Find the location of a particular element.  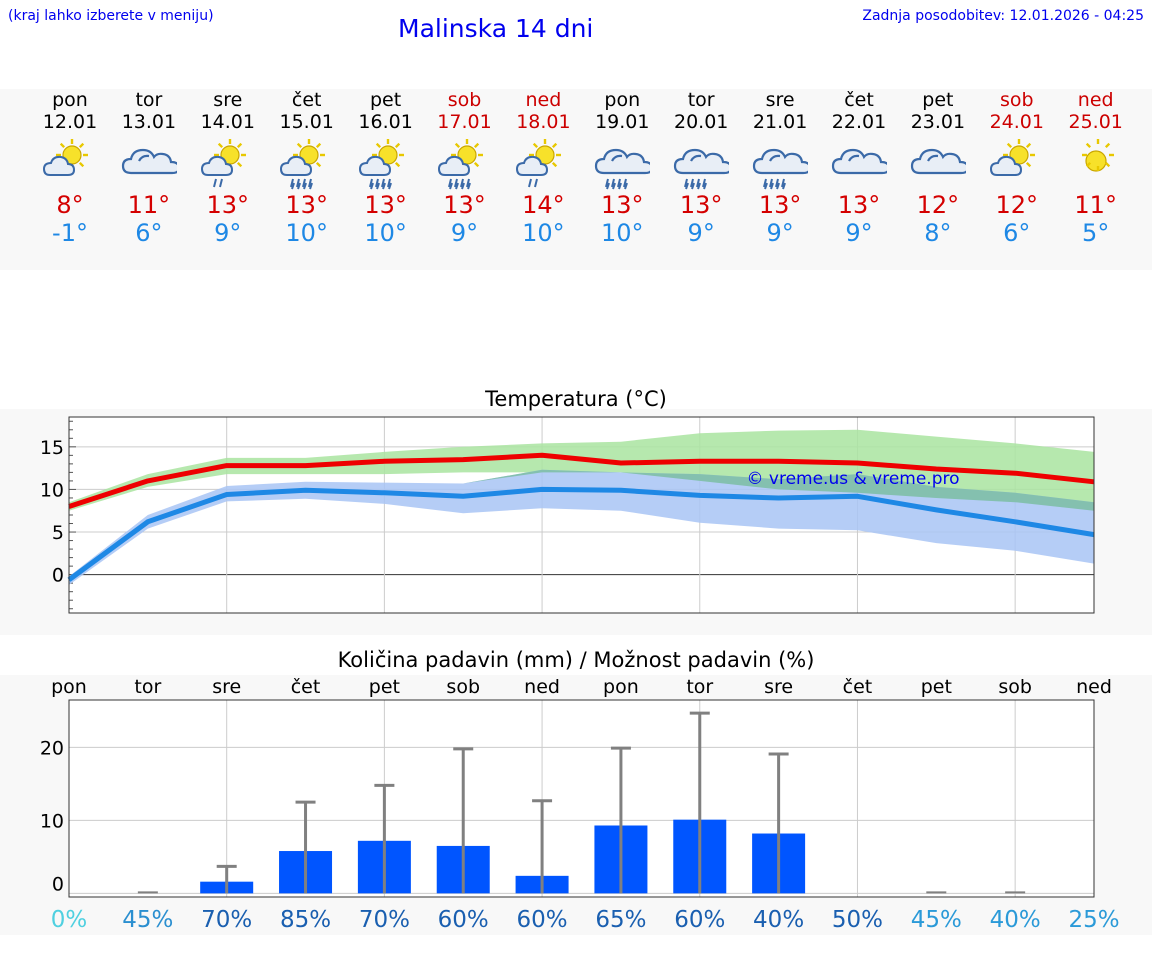

x-category-label: čet is located at coordinates (858, 687).